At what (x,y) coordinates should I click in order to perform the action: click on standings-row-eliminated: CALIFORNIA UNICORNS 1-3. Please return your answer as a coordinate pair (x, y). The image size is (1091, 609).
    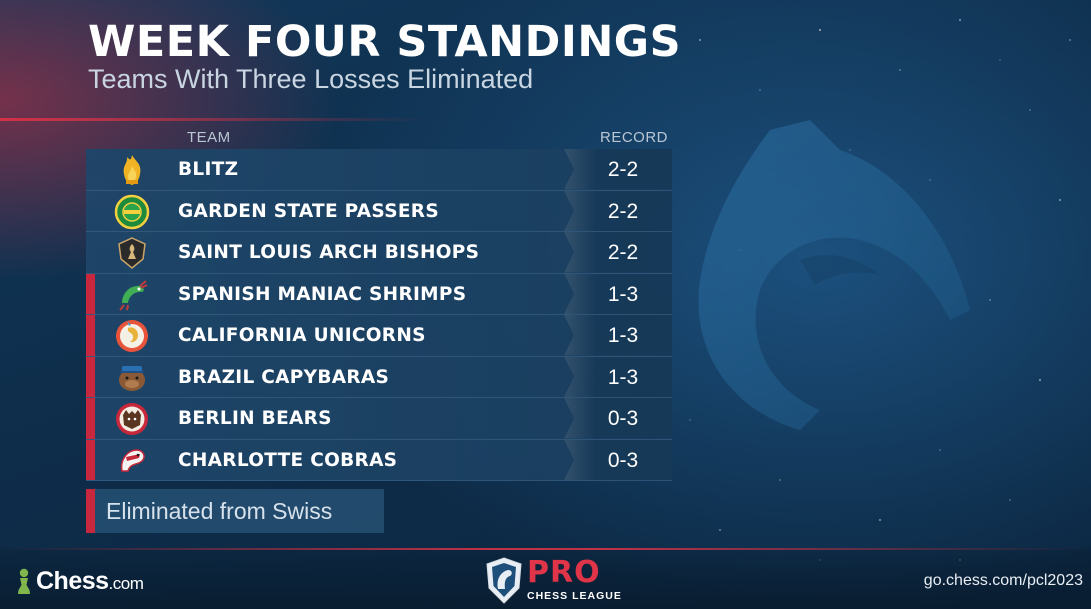
    Looking at the image, I should click on (379, 336).